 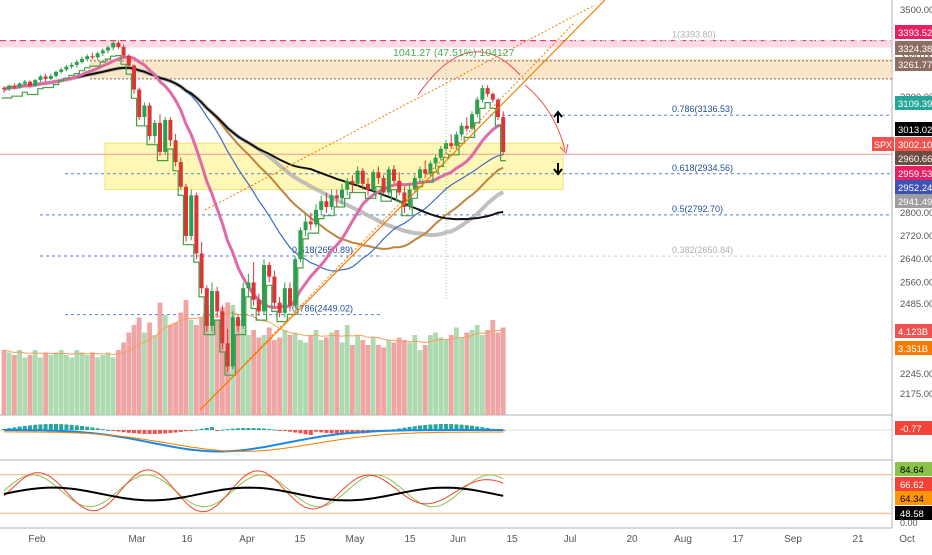 What do you see at coordinates (883, 144) in the screenshot?
I see `symbol-tag` at bounding box center [883, 144].